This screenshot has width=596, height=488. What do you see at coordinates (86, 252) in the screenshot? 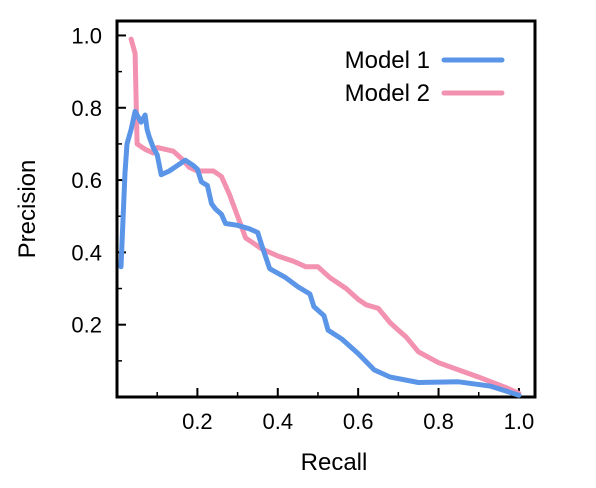
I see `y-tick-label: 0.4` at bounding box center [86, 252].